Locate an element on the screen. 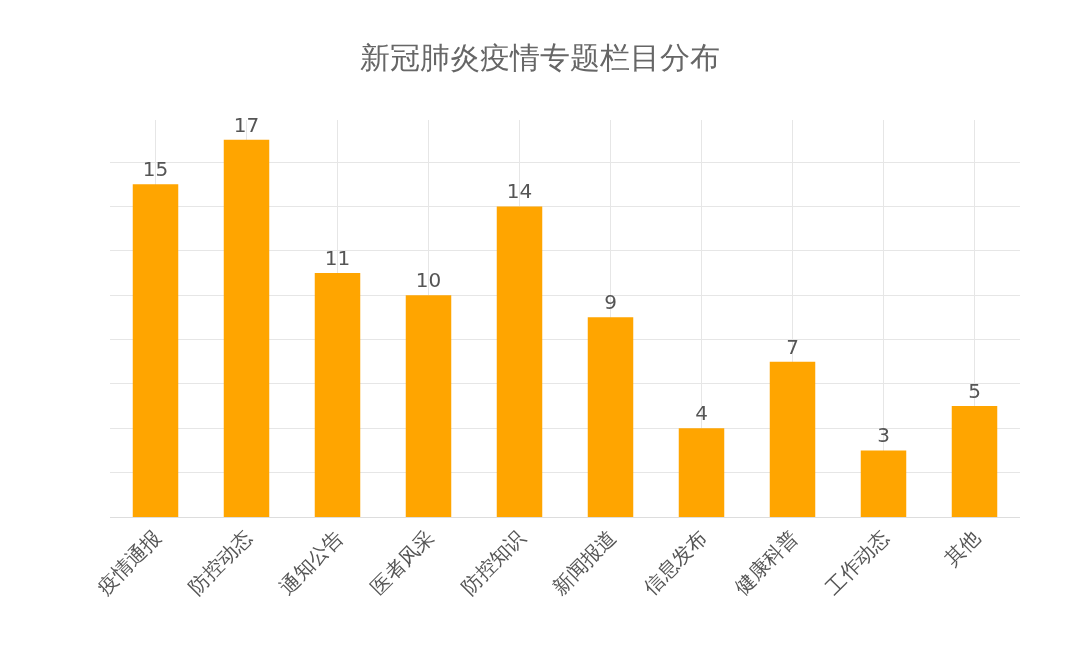 This screenshot has height=667, width=1080. x-tick-label: 健康科普 is located at coordinates (766, 562).